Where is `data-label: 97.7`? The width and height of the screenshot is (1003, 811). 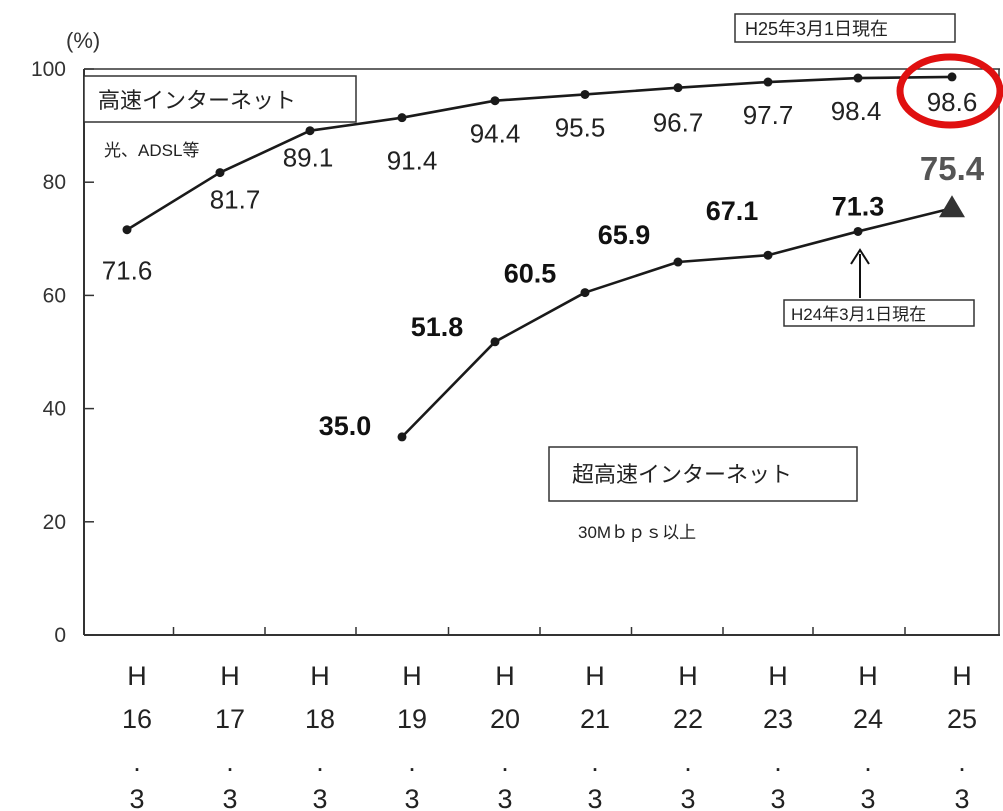
data-label: 97.7 is located at coordinates (768, 115).